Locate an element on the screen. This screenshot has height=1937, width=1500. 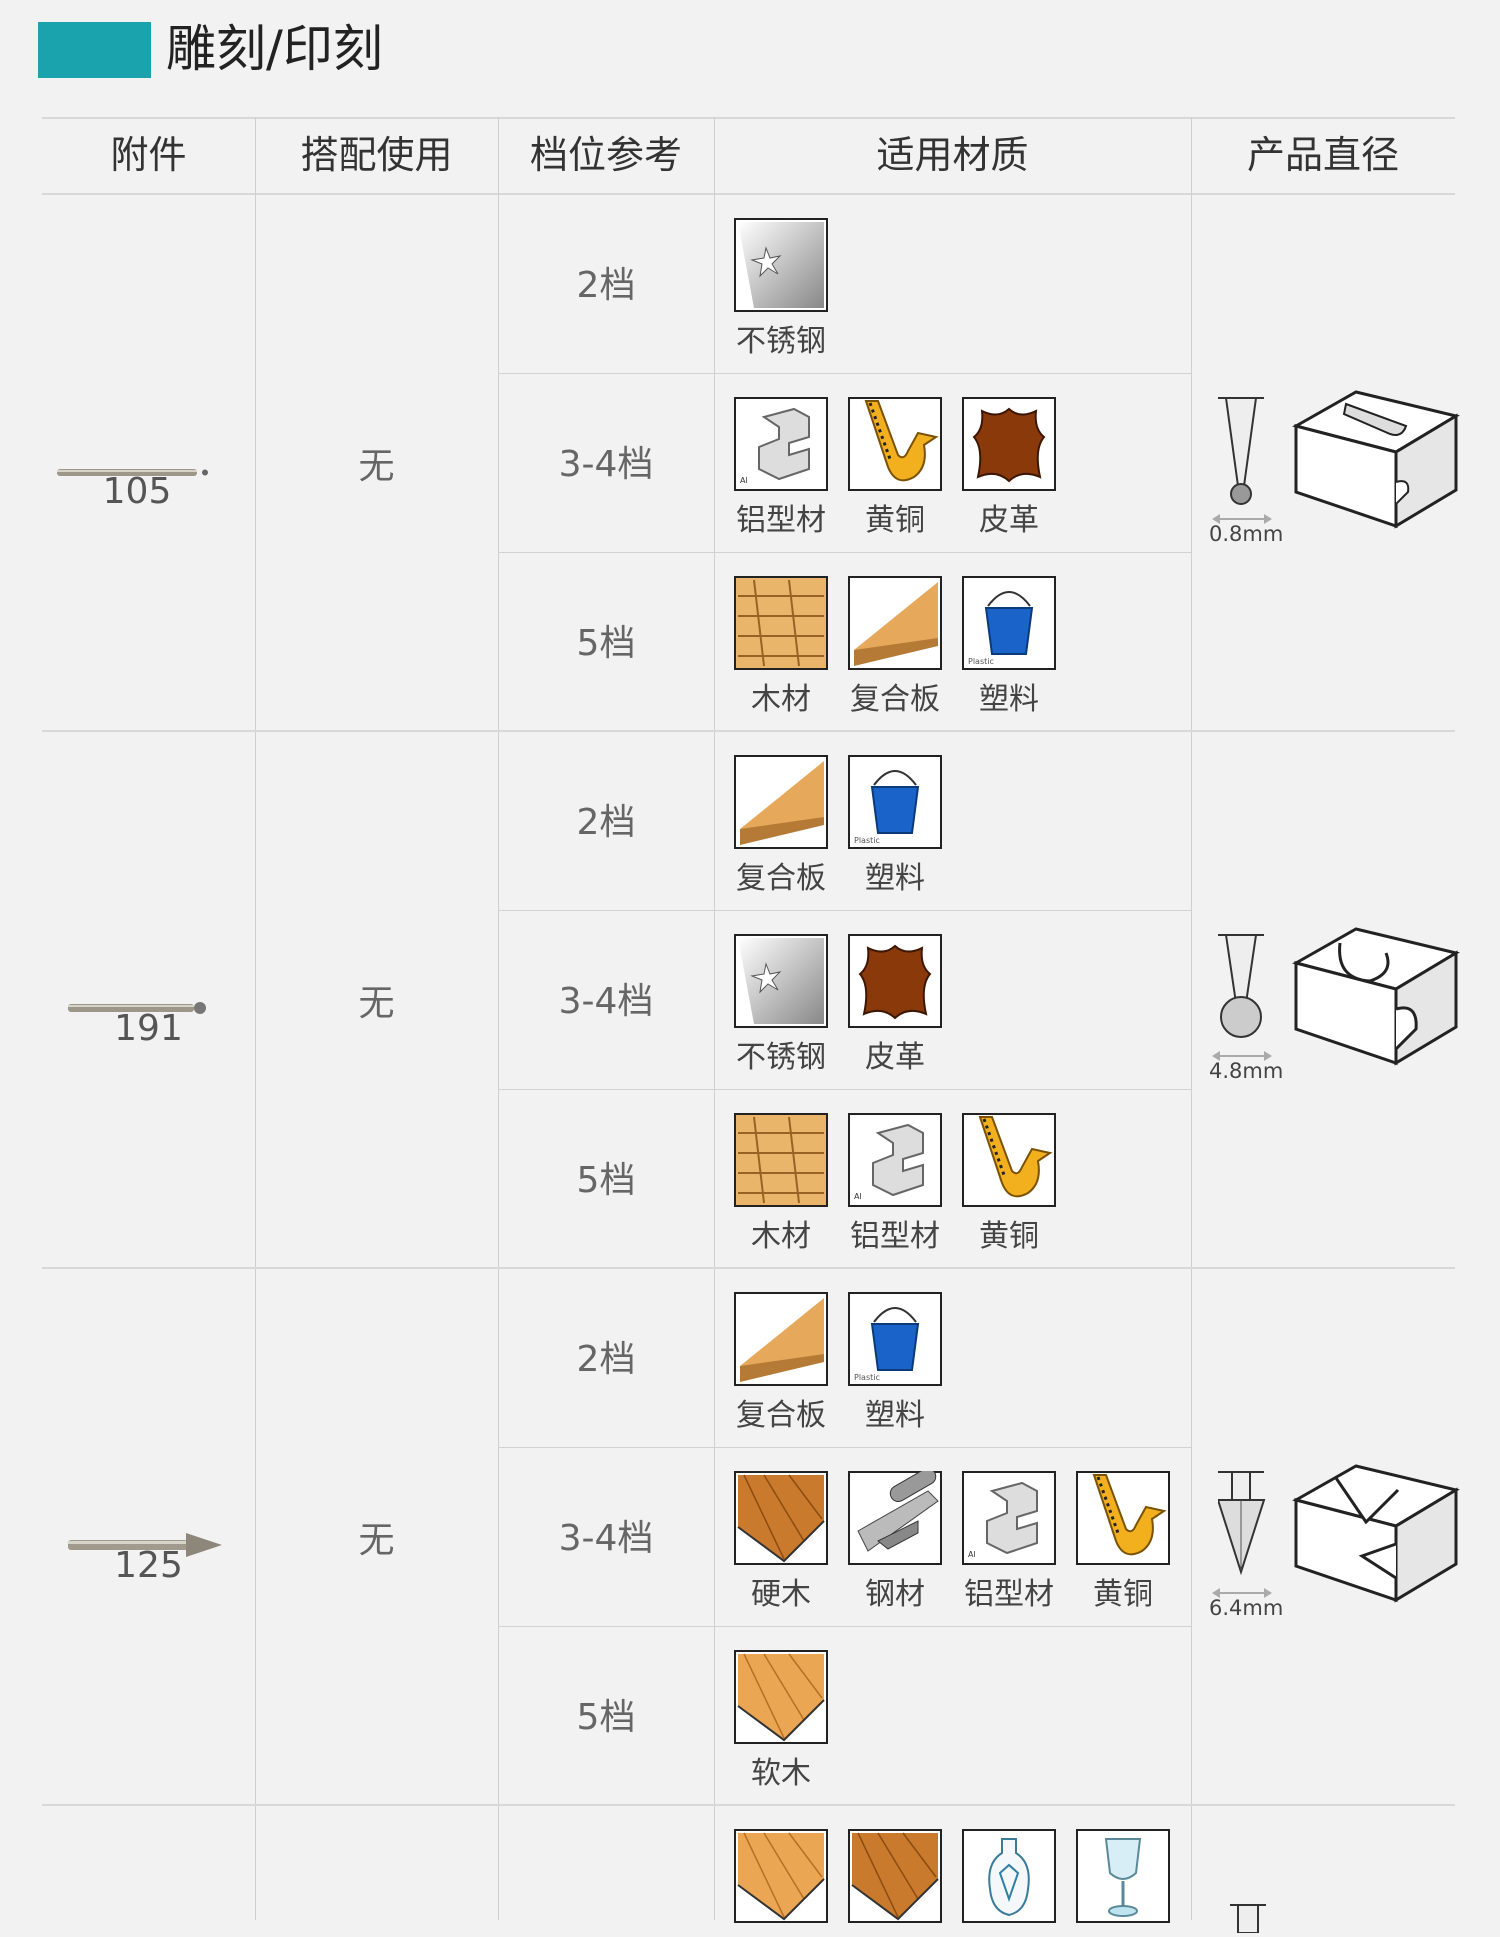
material-hardwood is located at coordinates (895, 1876).